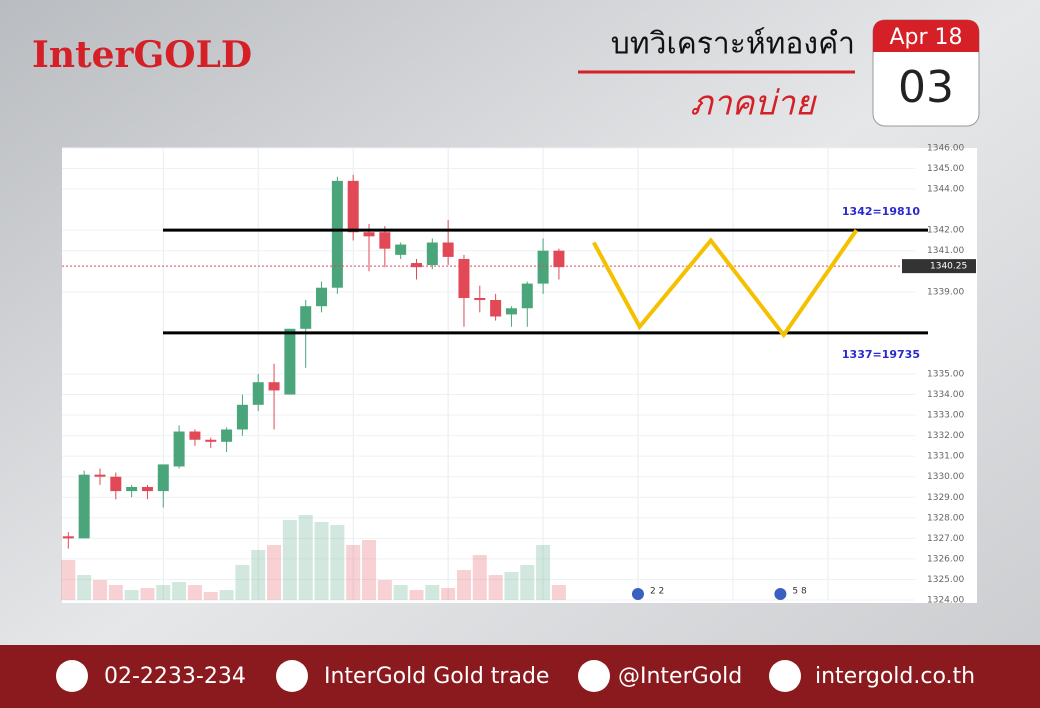 Image resolution: width=1040 pixels, height=708 pixels. I want to click on y-tick-label: 1334.00, so click(945, 395).